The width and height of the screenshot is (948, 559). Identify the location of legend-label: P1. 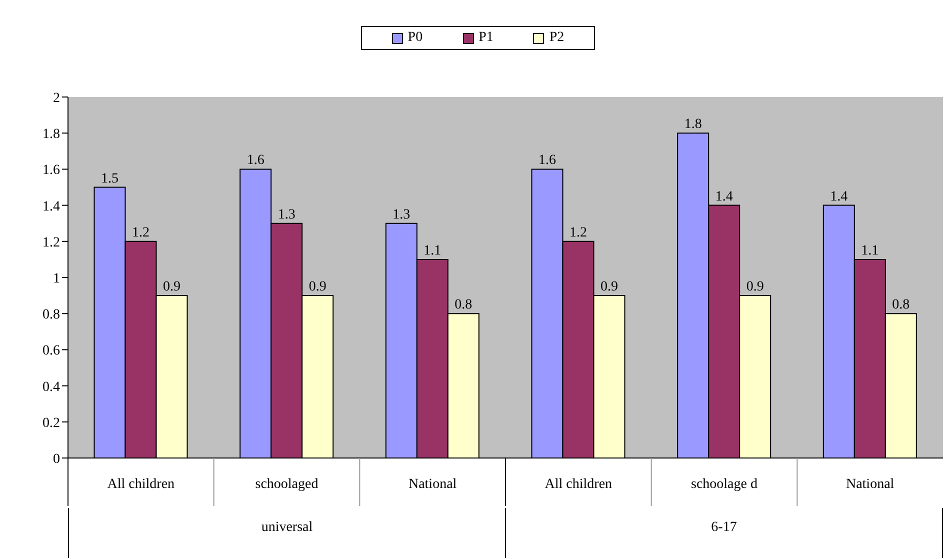
(486, 38).